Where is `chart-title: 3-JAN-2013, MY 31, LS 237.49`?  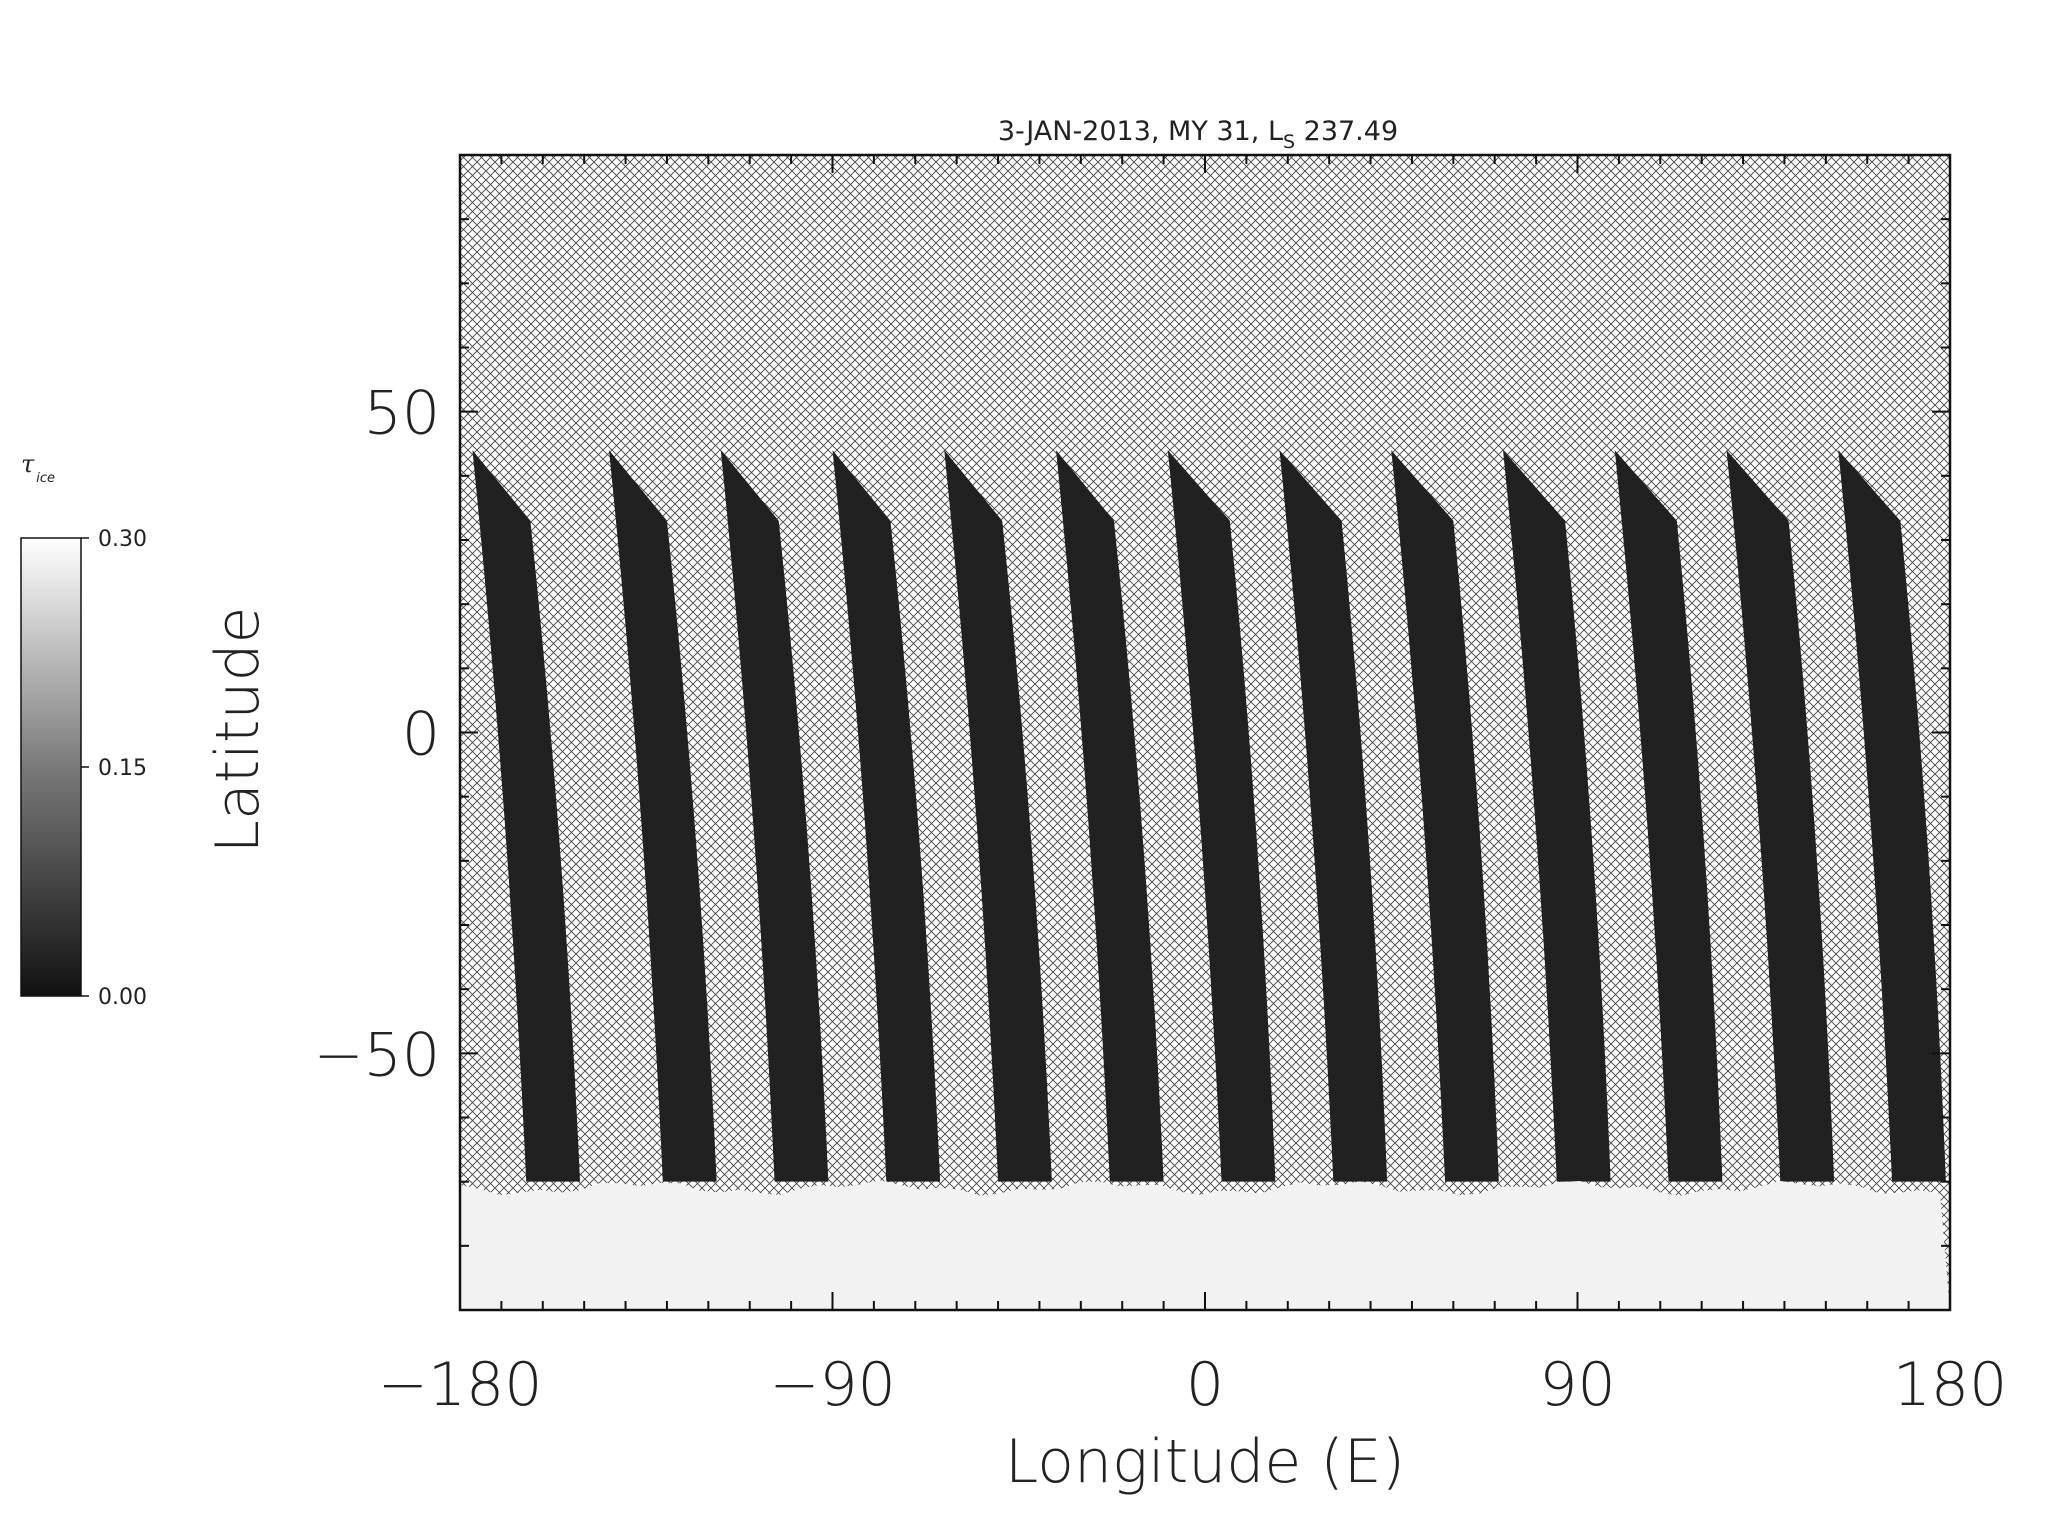 chart-title: 3-JAN-2013, MY 31, LS 237.49 is located at coordinates (1198, 134).